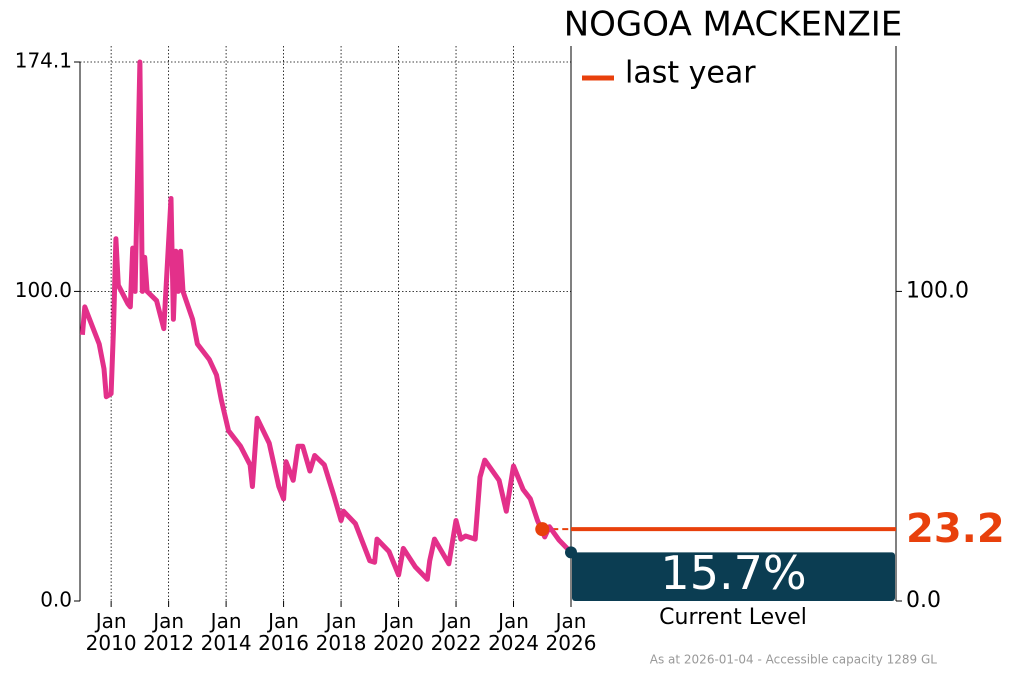  Describe the element at coordinates (341, 632) in the screenshot. I see `x-tick-label: Jan 2018` at that location.